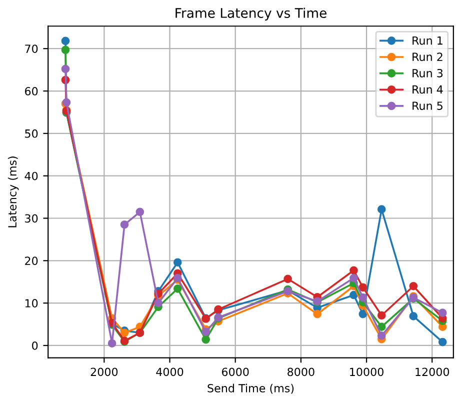 This screenshot has width=458, height=402. What do you see at coordinates (31, 91) in the screenshot?
I see `y-tick-label: 60` at bounding box center [31, 91].